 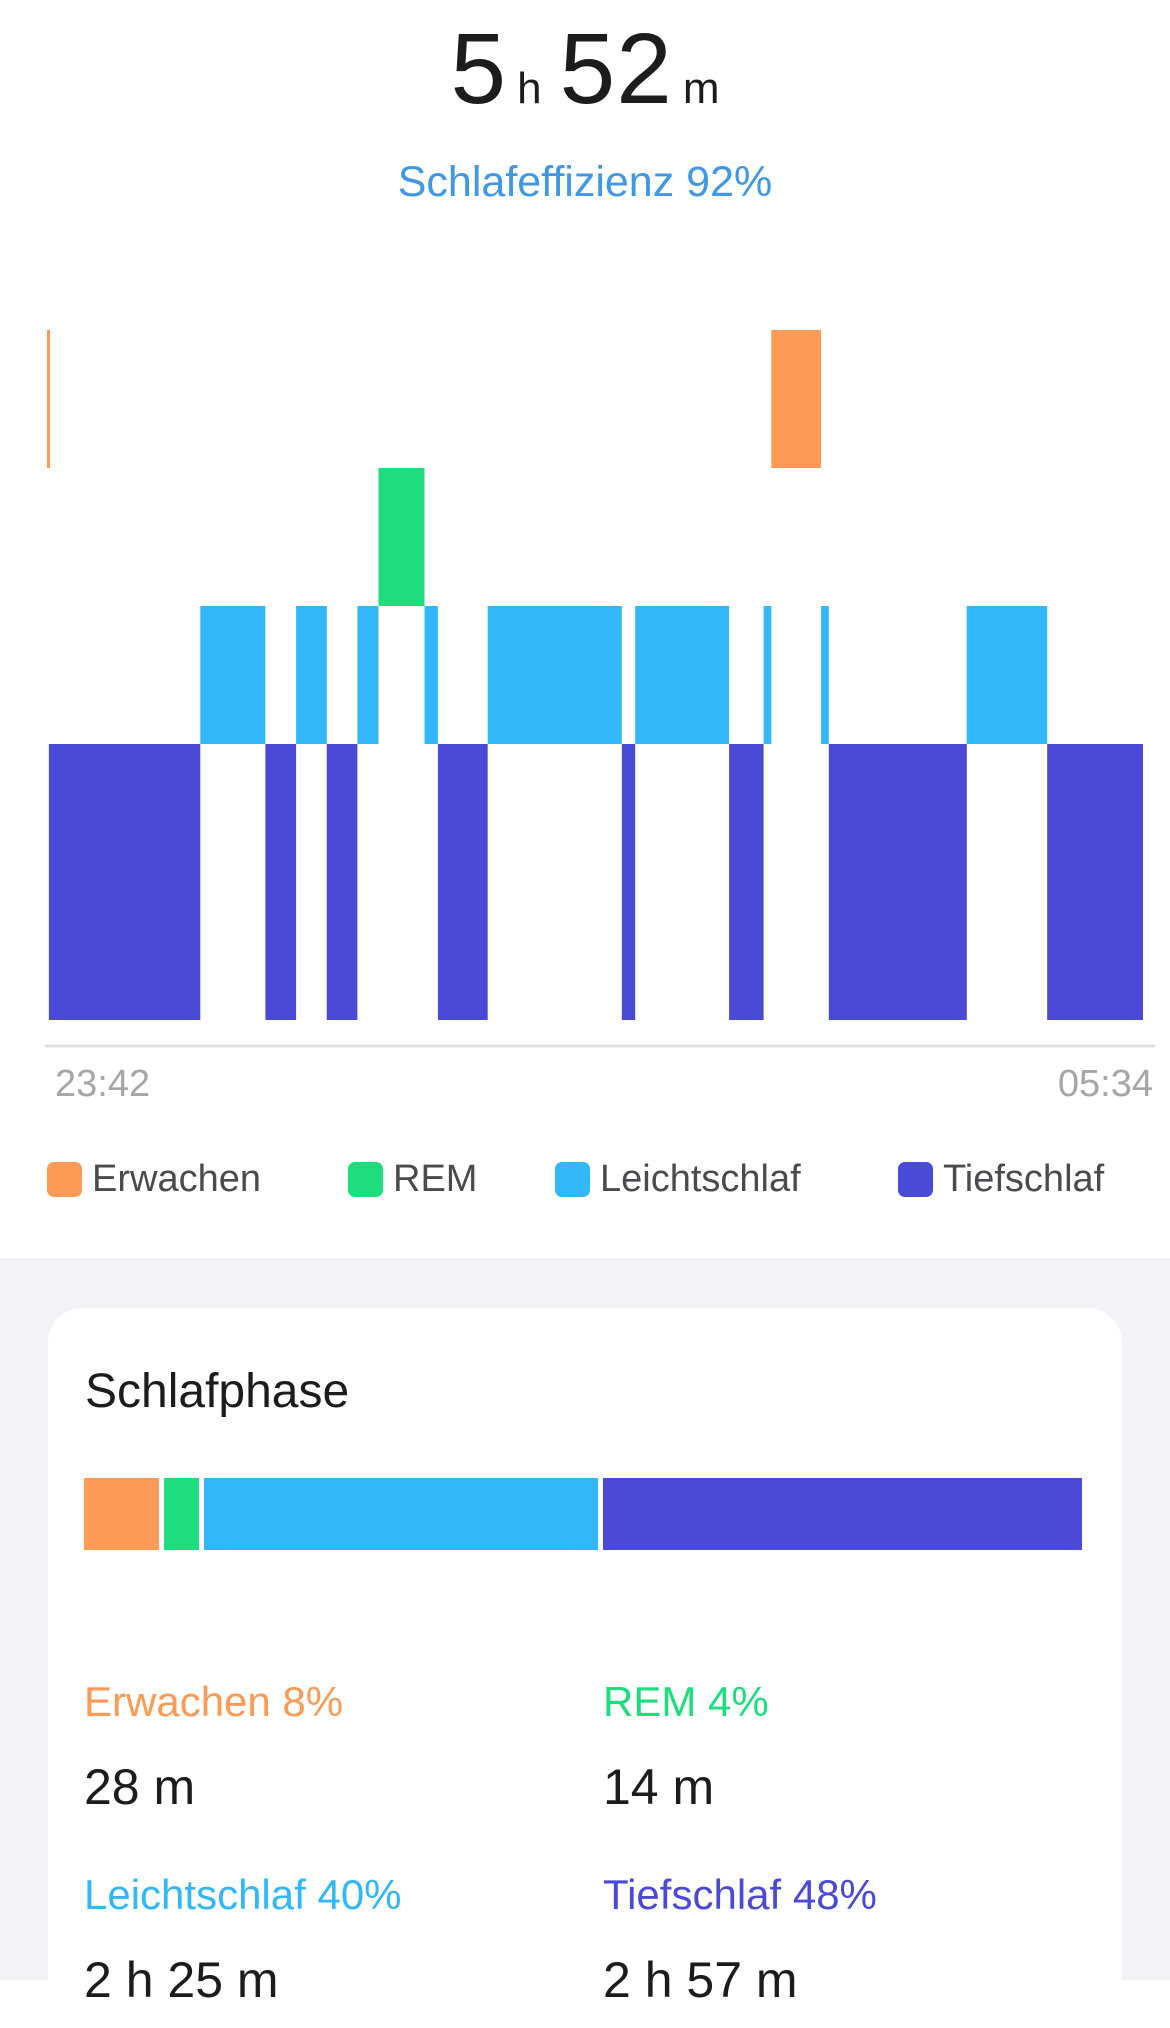 What do you see at coordinates (616, 69) in the screenshot?
I see `duration-minutes: 52` at bounding box center [616, 69].